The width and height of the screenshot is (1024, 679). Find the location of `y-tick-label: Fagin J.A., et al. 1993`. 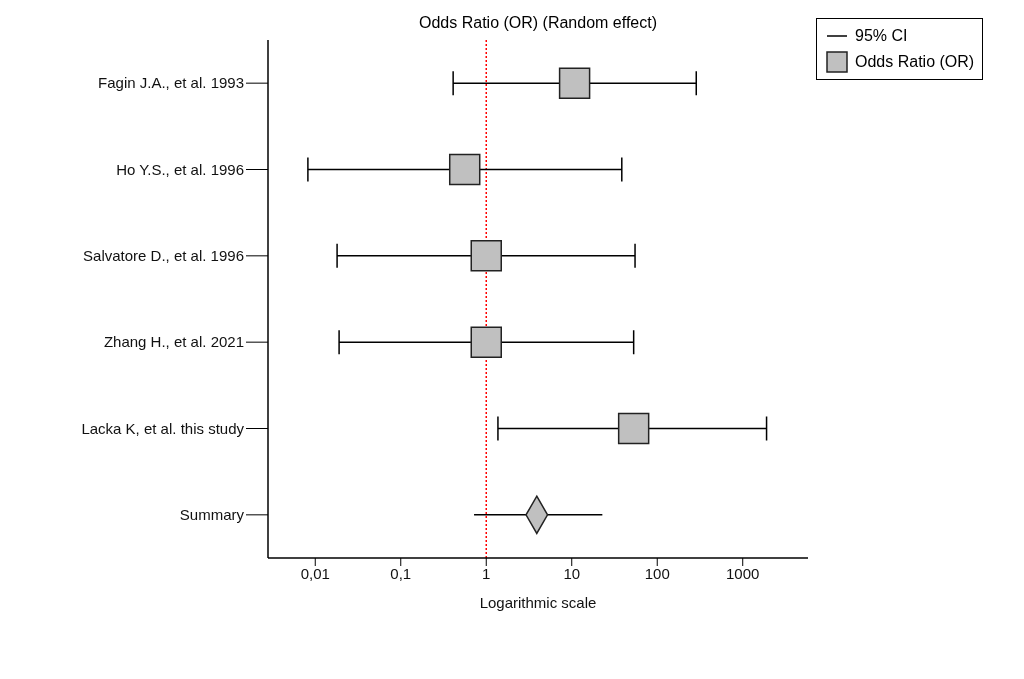

y-tick-label: Fagin J.A., et al. 1993 is located at coordinates (171, 83).